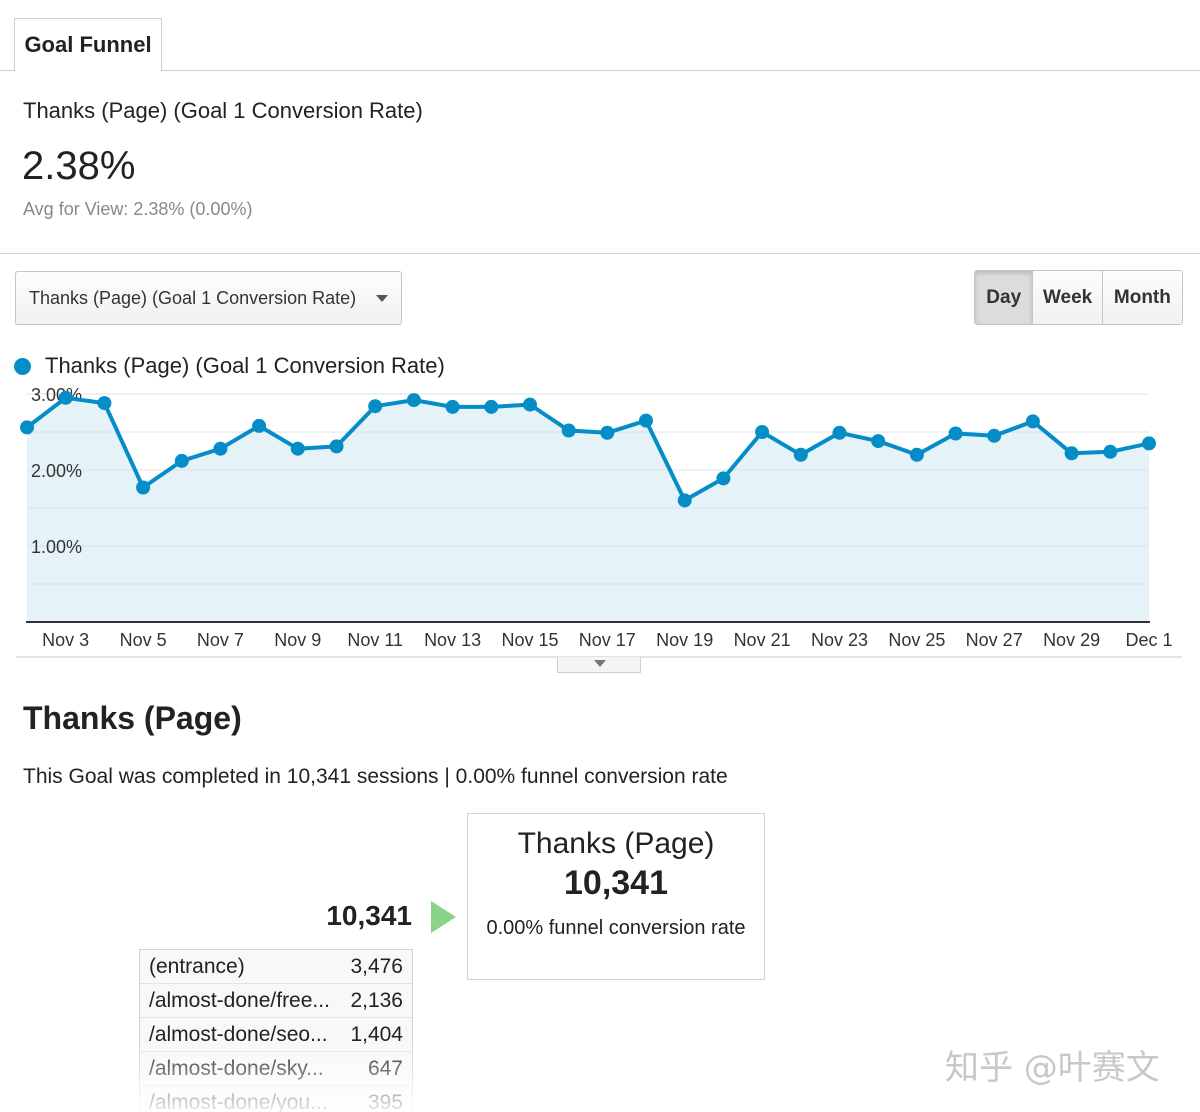 This screenshot has height=1112, width=1200. I want to click on tab-bar: Goal Funnel, so click(600, 36).